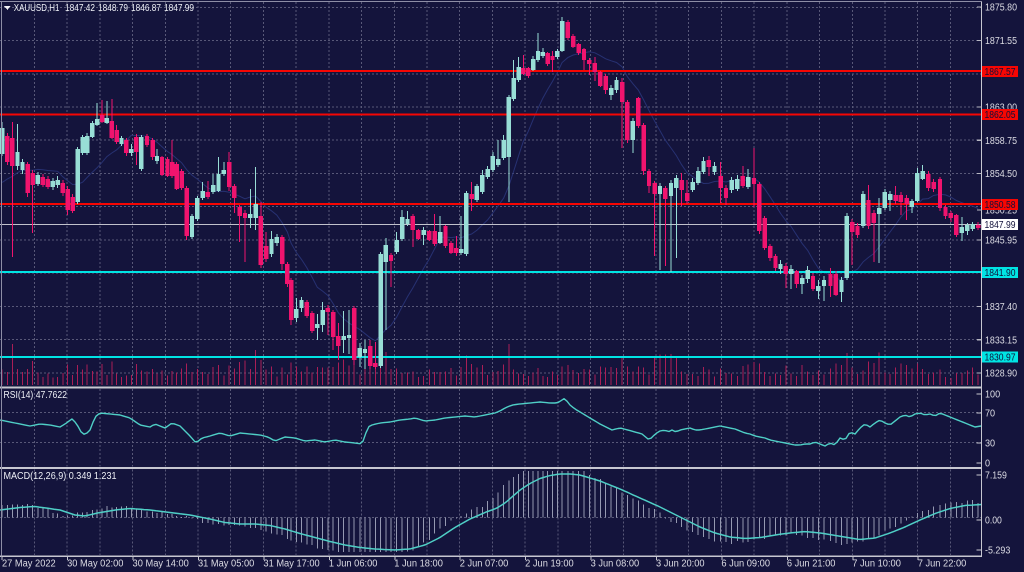  Describe the element at coordinates (811, 564) in the screenshot. I see `svg-text: 6 Jun 21:00` at that location.